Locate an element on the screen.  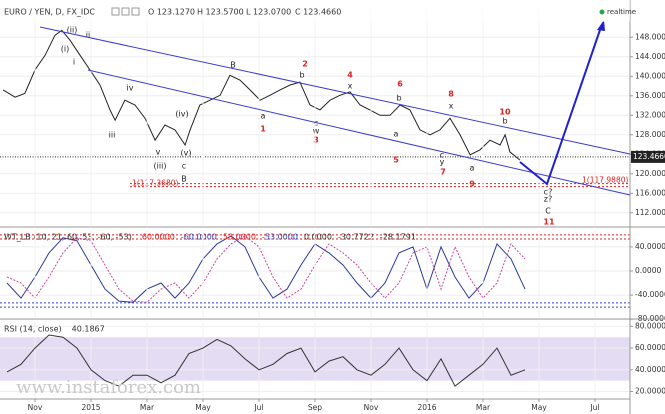
indicator-level: -53.0000 is located at coordinates (280, 237).